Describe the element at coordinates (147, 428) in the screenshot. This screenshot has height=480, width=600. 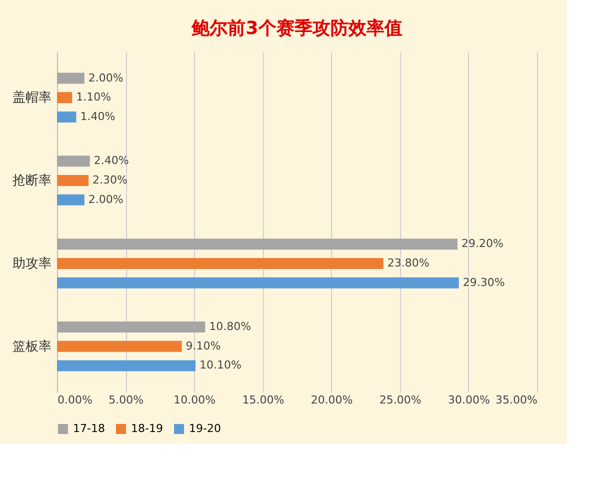
I see `legend-label: 18-19` at that location.